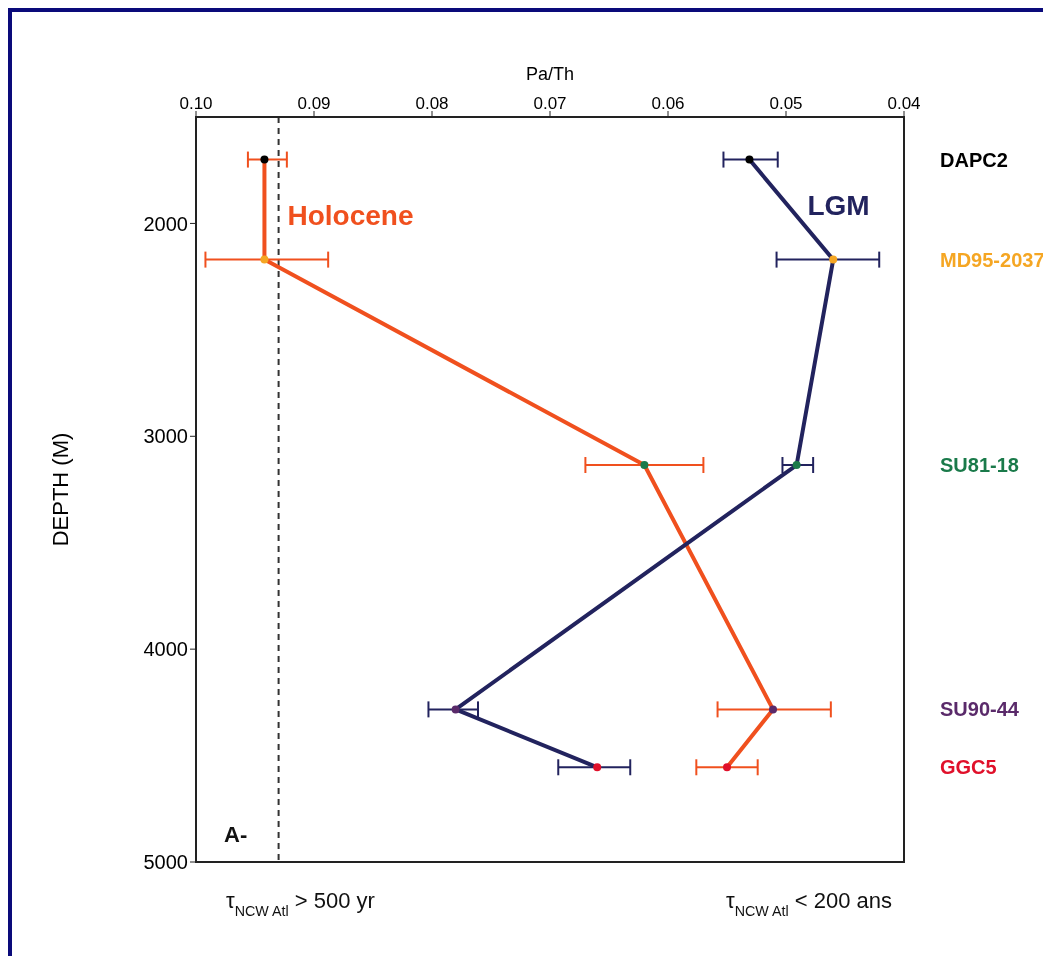  What do you see at coordinates (550, 103) in the screenshot?
I see `x-tick-label: 0.07` at bounding box center [550, 103].